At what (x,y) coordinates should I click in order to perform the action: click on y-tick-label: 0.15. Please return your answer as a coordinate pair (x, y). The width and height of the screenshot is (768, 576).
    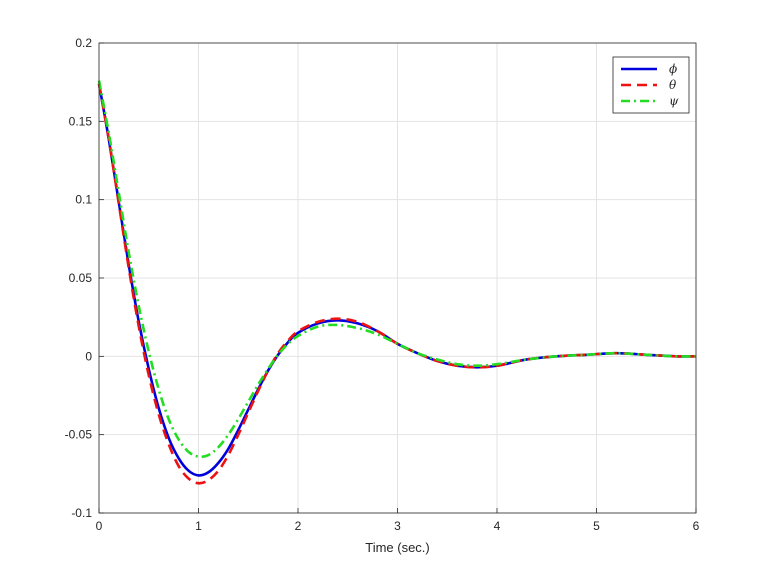
    Looking at the image, I should click on (81, 121).